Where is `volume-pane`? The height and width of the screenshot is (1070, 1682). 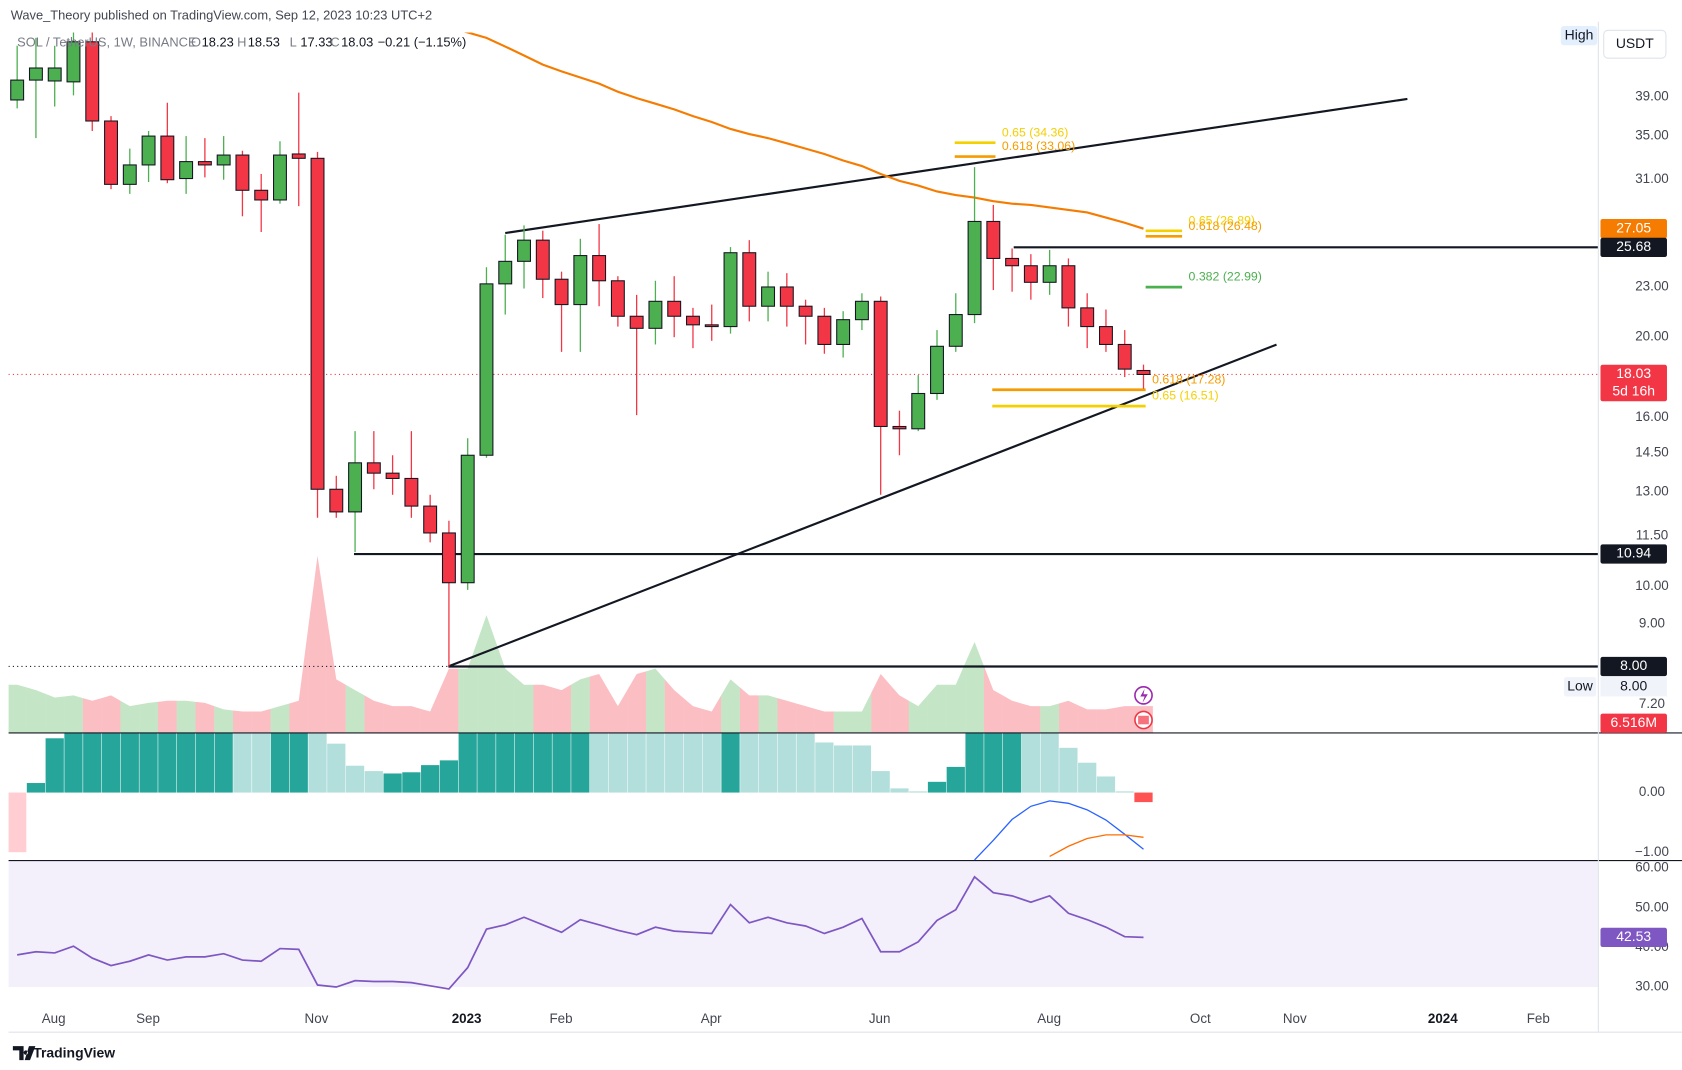
volume-pane is located at coordinates (580, 644).